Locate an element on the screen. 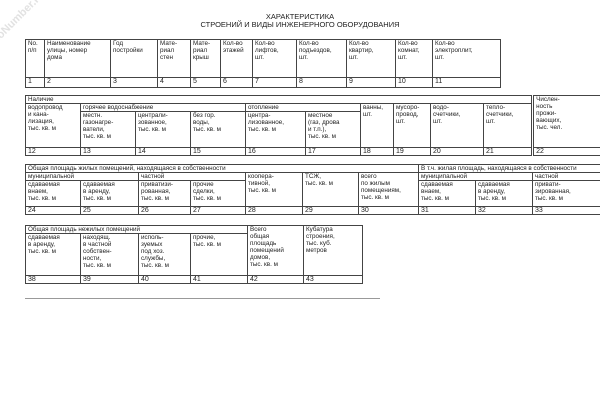 This screenshot has height=420, width=600. column-number: 17 is located at coordinates (333, 151).